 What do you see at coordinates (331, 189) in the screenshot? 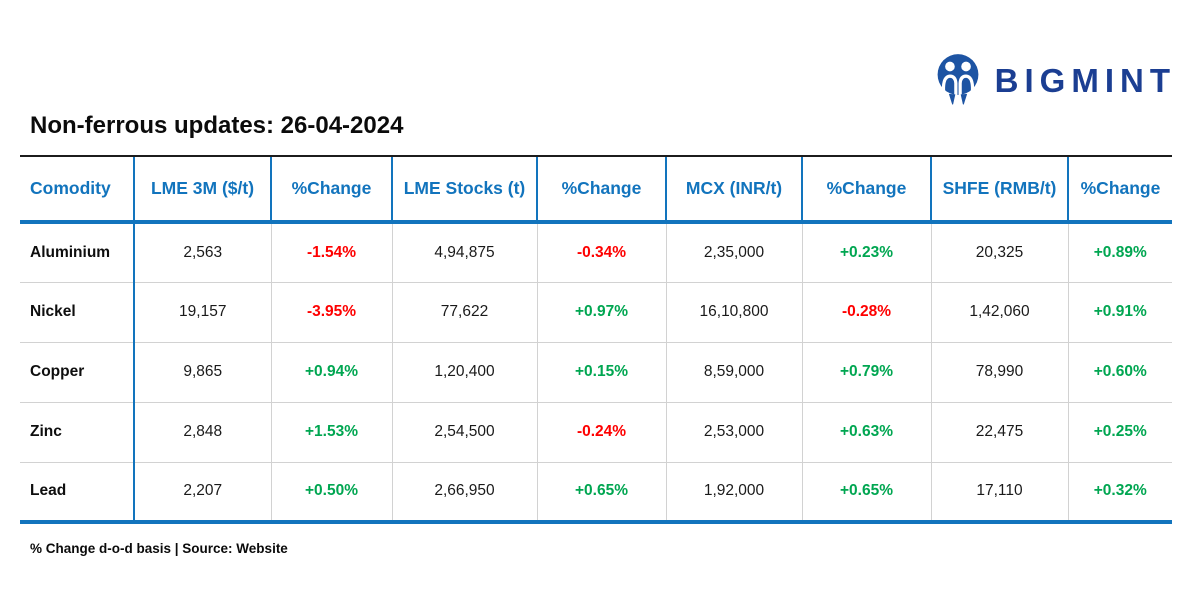
I see `column-header-lme-3m-change: %Change` at bounding box center [331, 189].